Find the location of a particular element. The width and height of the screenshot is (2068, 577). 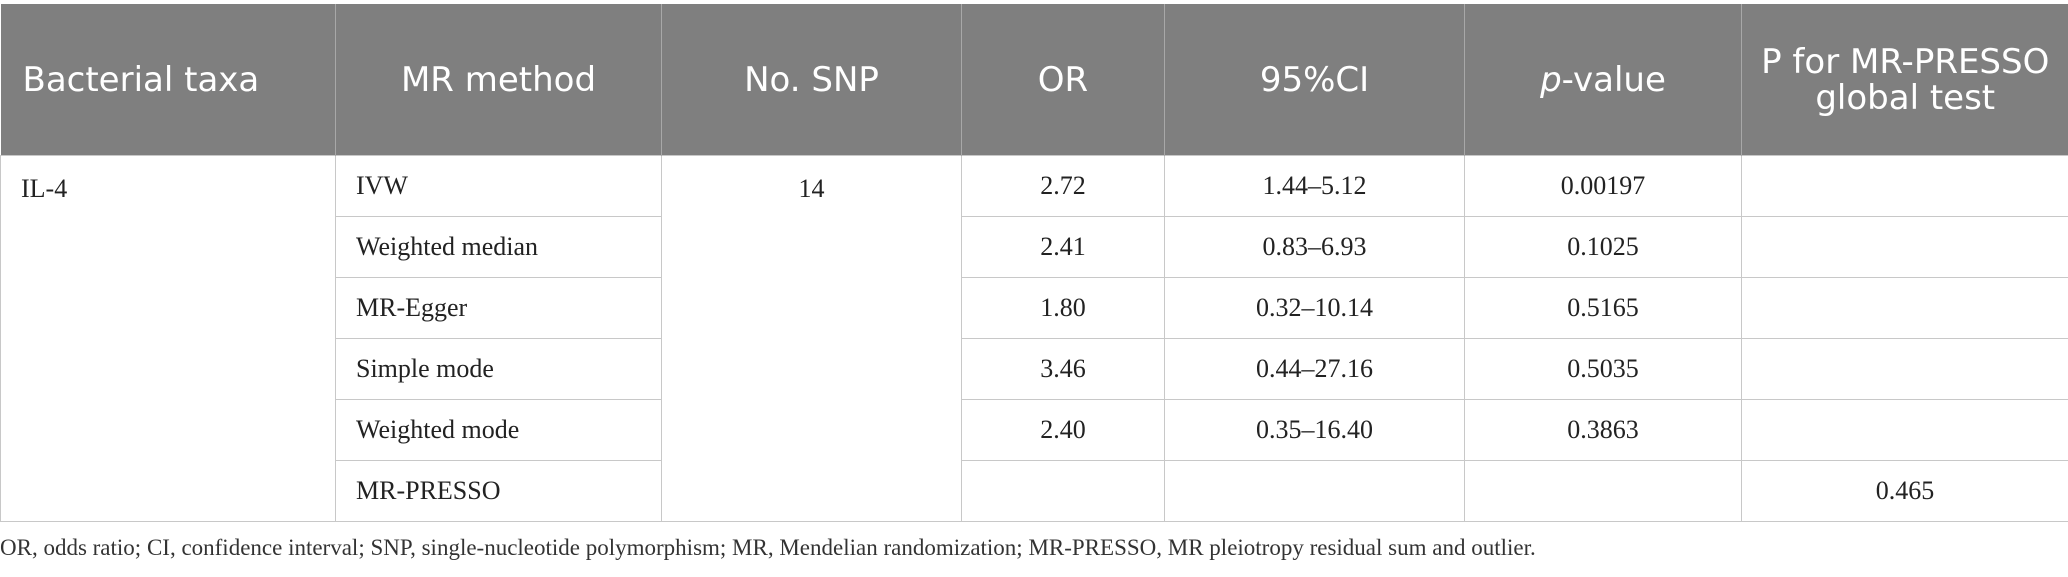

or-cell: 3.46 is located at coordinates (1063, 369).